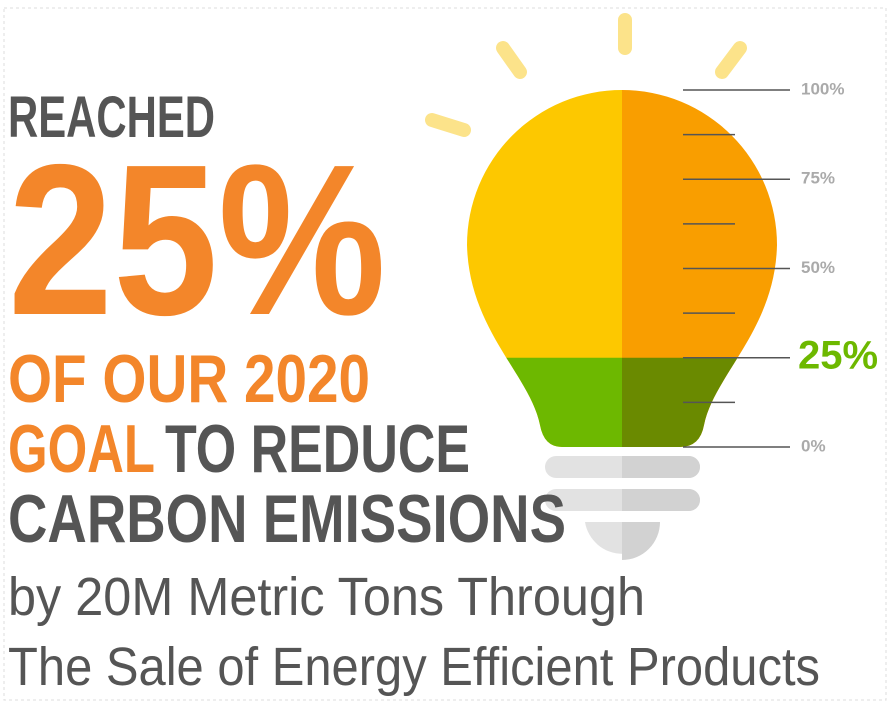  What do you see at coordinates (838, 355) in the screenshot?
I see `value-label: 25%` at bounding box center [838, 355].